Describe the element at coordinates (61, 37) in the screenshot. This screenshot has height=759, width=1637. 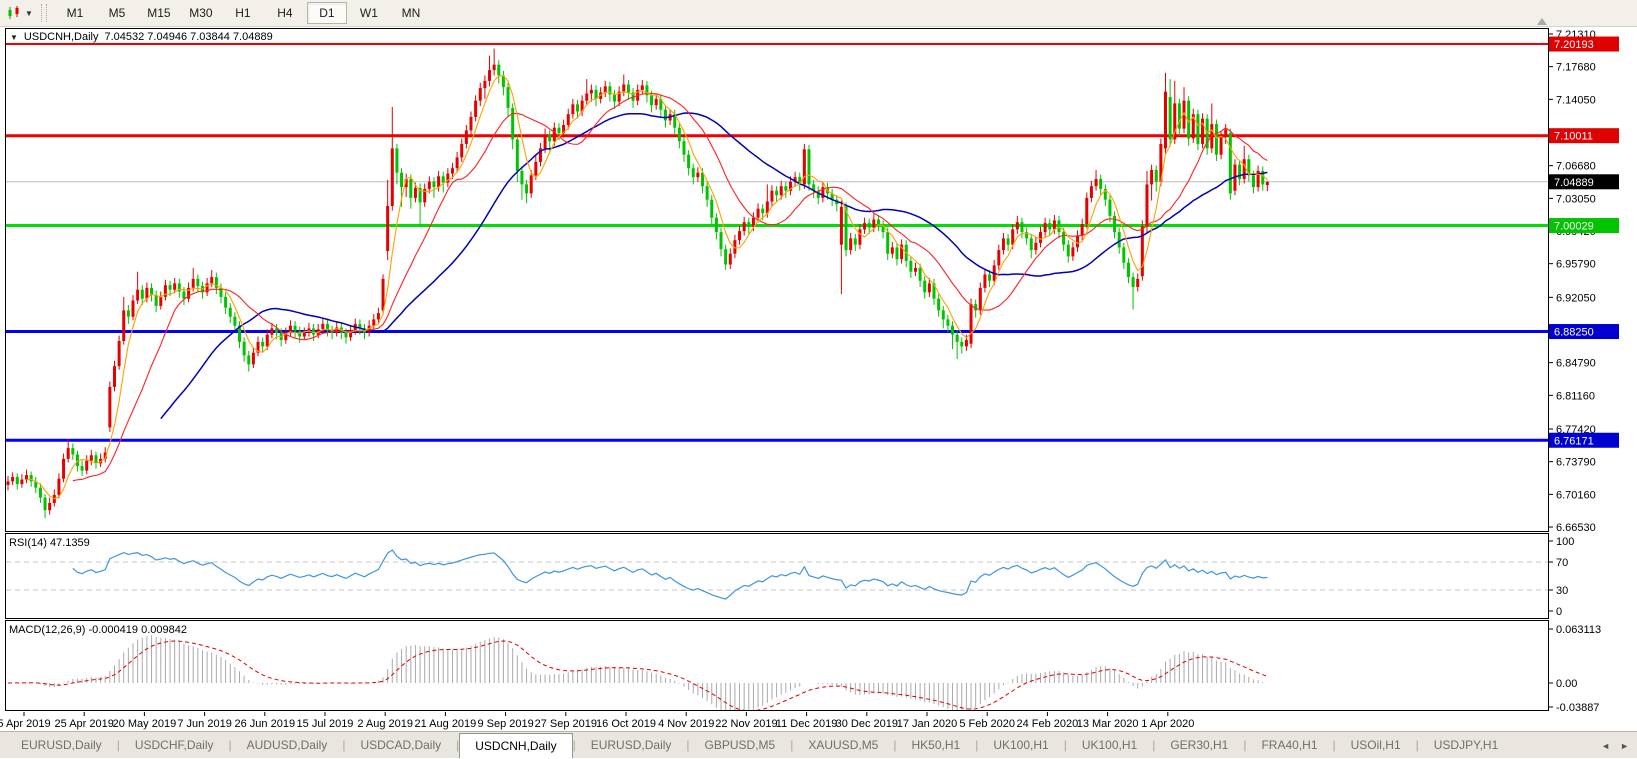
I see `chart-title-symbol: USDCNH,Daily` at that location.